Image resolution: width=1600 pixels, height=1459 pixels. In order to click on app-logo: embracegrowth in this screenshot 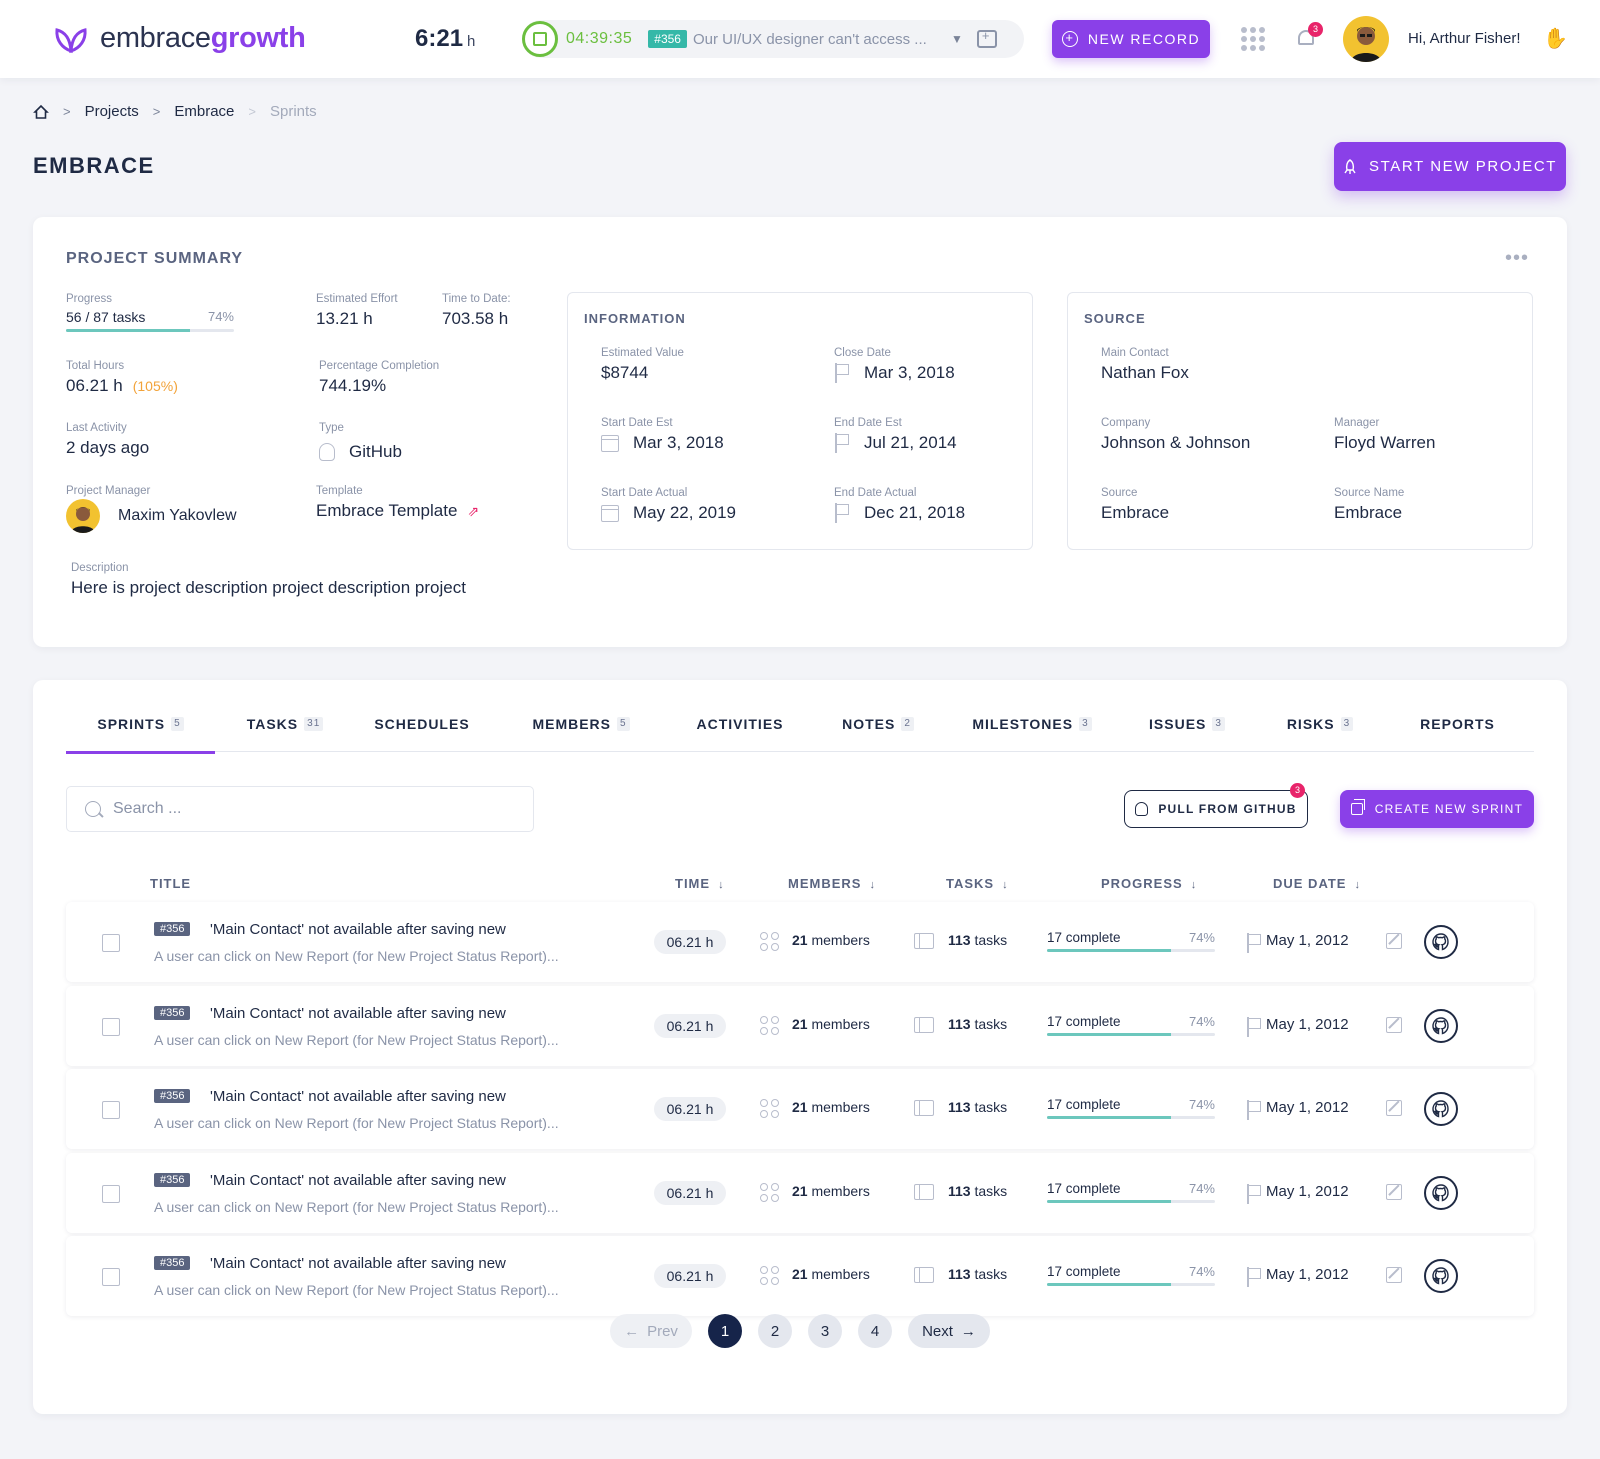, I will do `click(179, 38)`.